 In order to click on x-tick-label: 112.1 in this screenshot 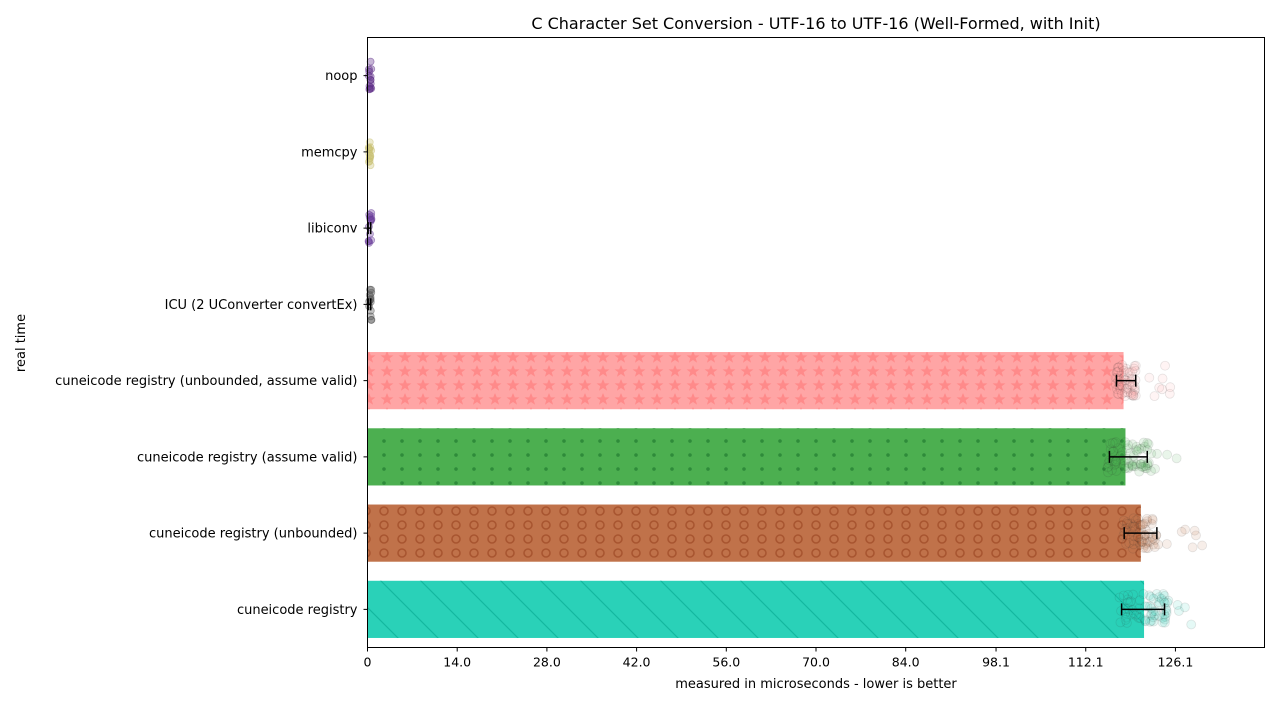, I will do `click(1086, 662)`.